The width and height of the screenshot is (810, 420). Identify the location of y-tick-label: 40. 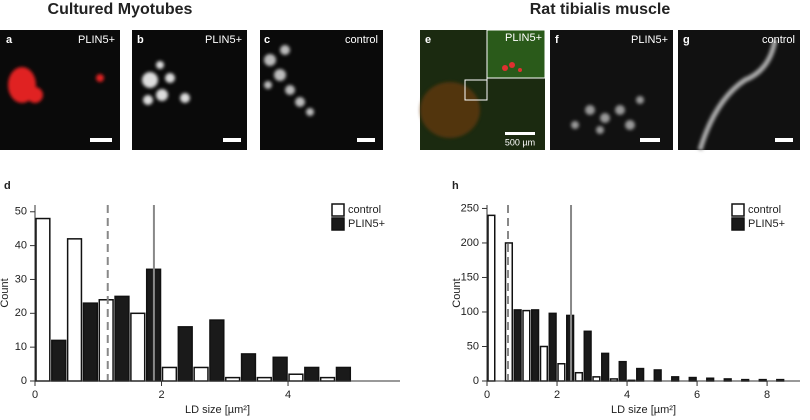
(21, 246).